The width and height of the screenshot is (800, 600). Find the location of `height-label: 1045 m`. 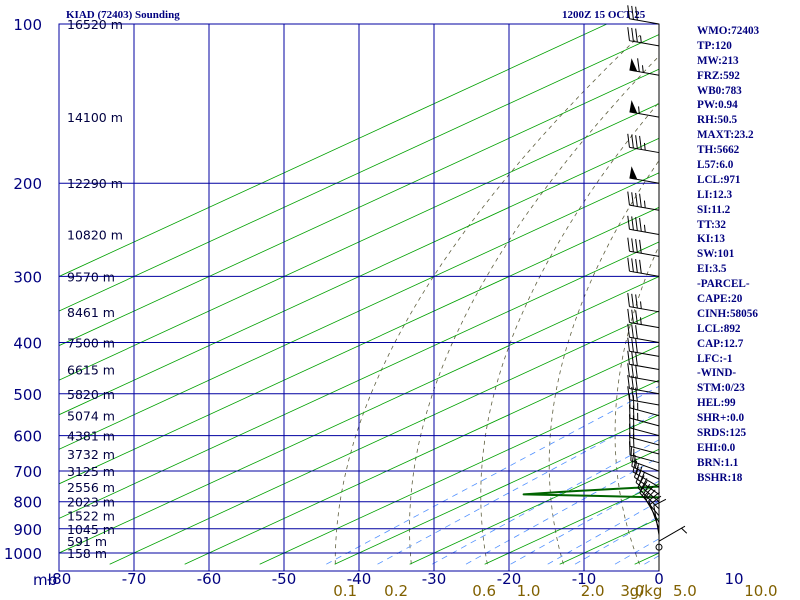

height-label: 1045 m is located at coordinates (91, 529).